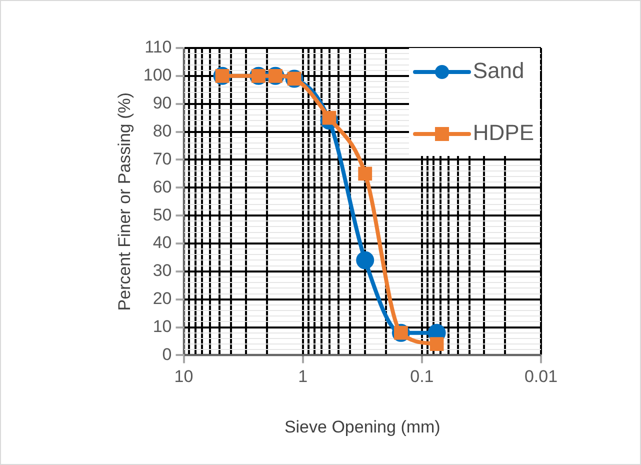  I want to click on y-tick-label: 20, so click(162, 298).